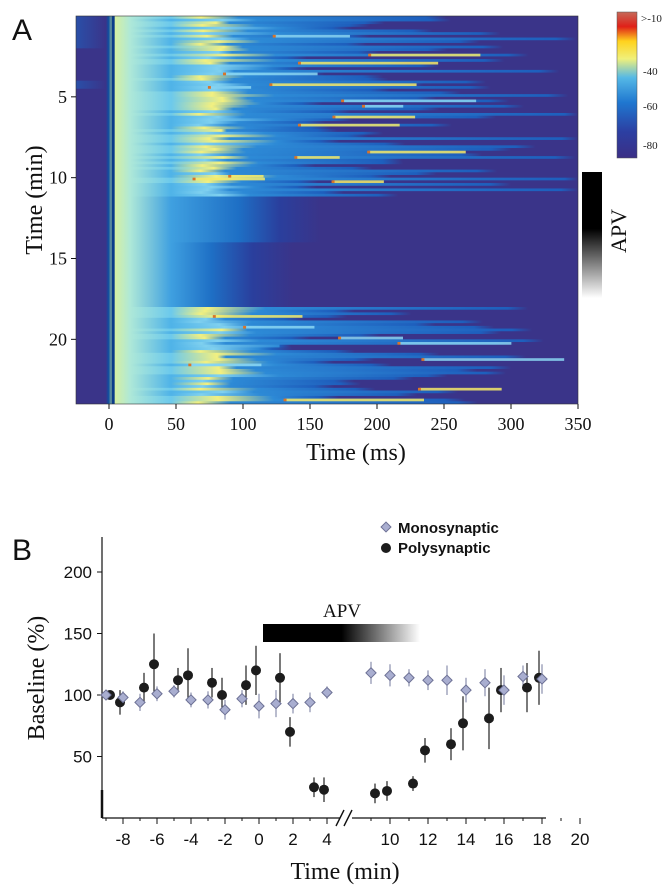  What do you see at coordinates (243, 424) in the screenshot?
I see `heatmap-x-tick-label: 100` at bounding box center [243, 424].